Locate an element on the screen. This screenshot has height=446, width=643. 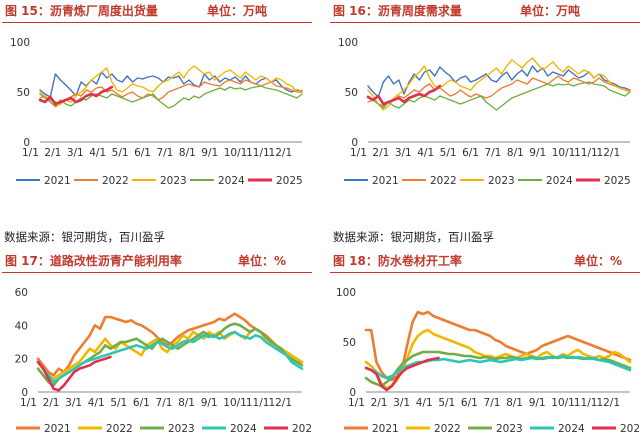
chart-header: 图 17：道路改性沥青产能利用率 单位：% is located at coordinates (157, 262).